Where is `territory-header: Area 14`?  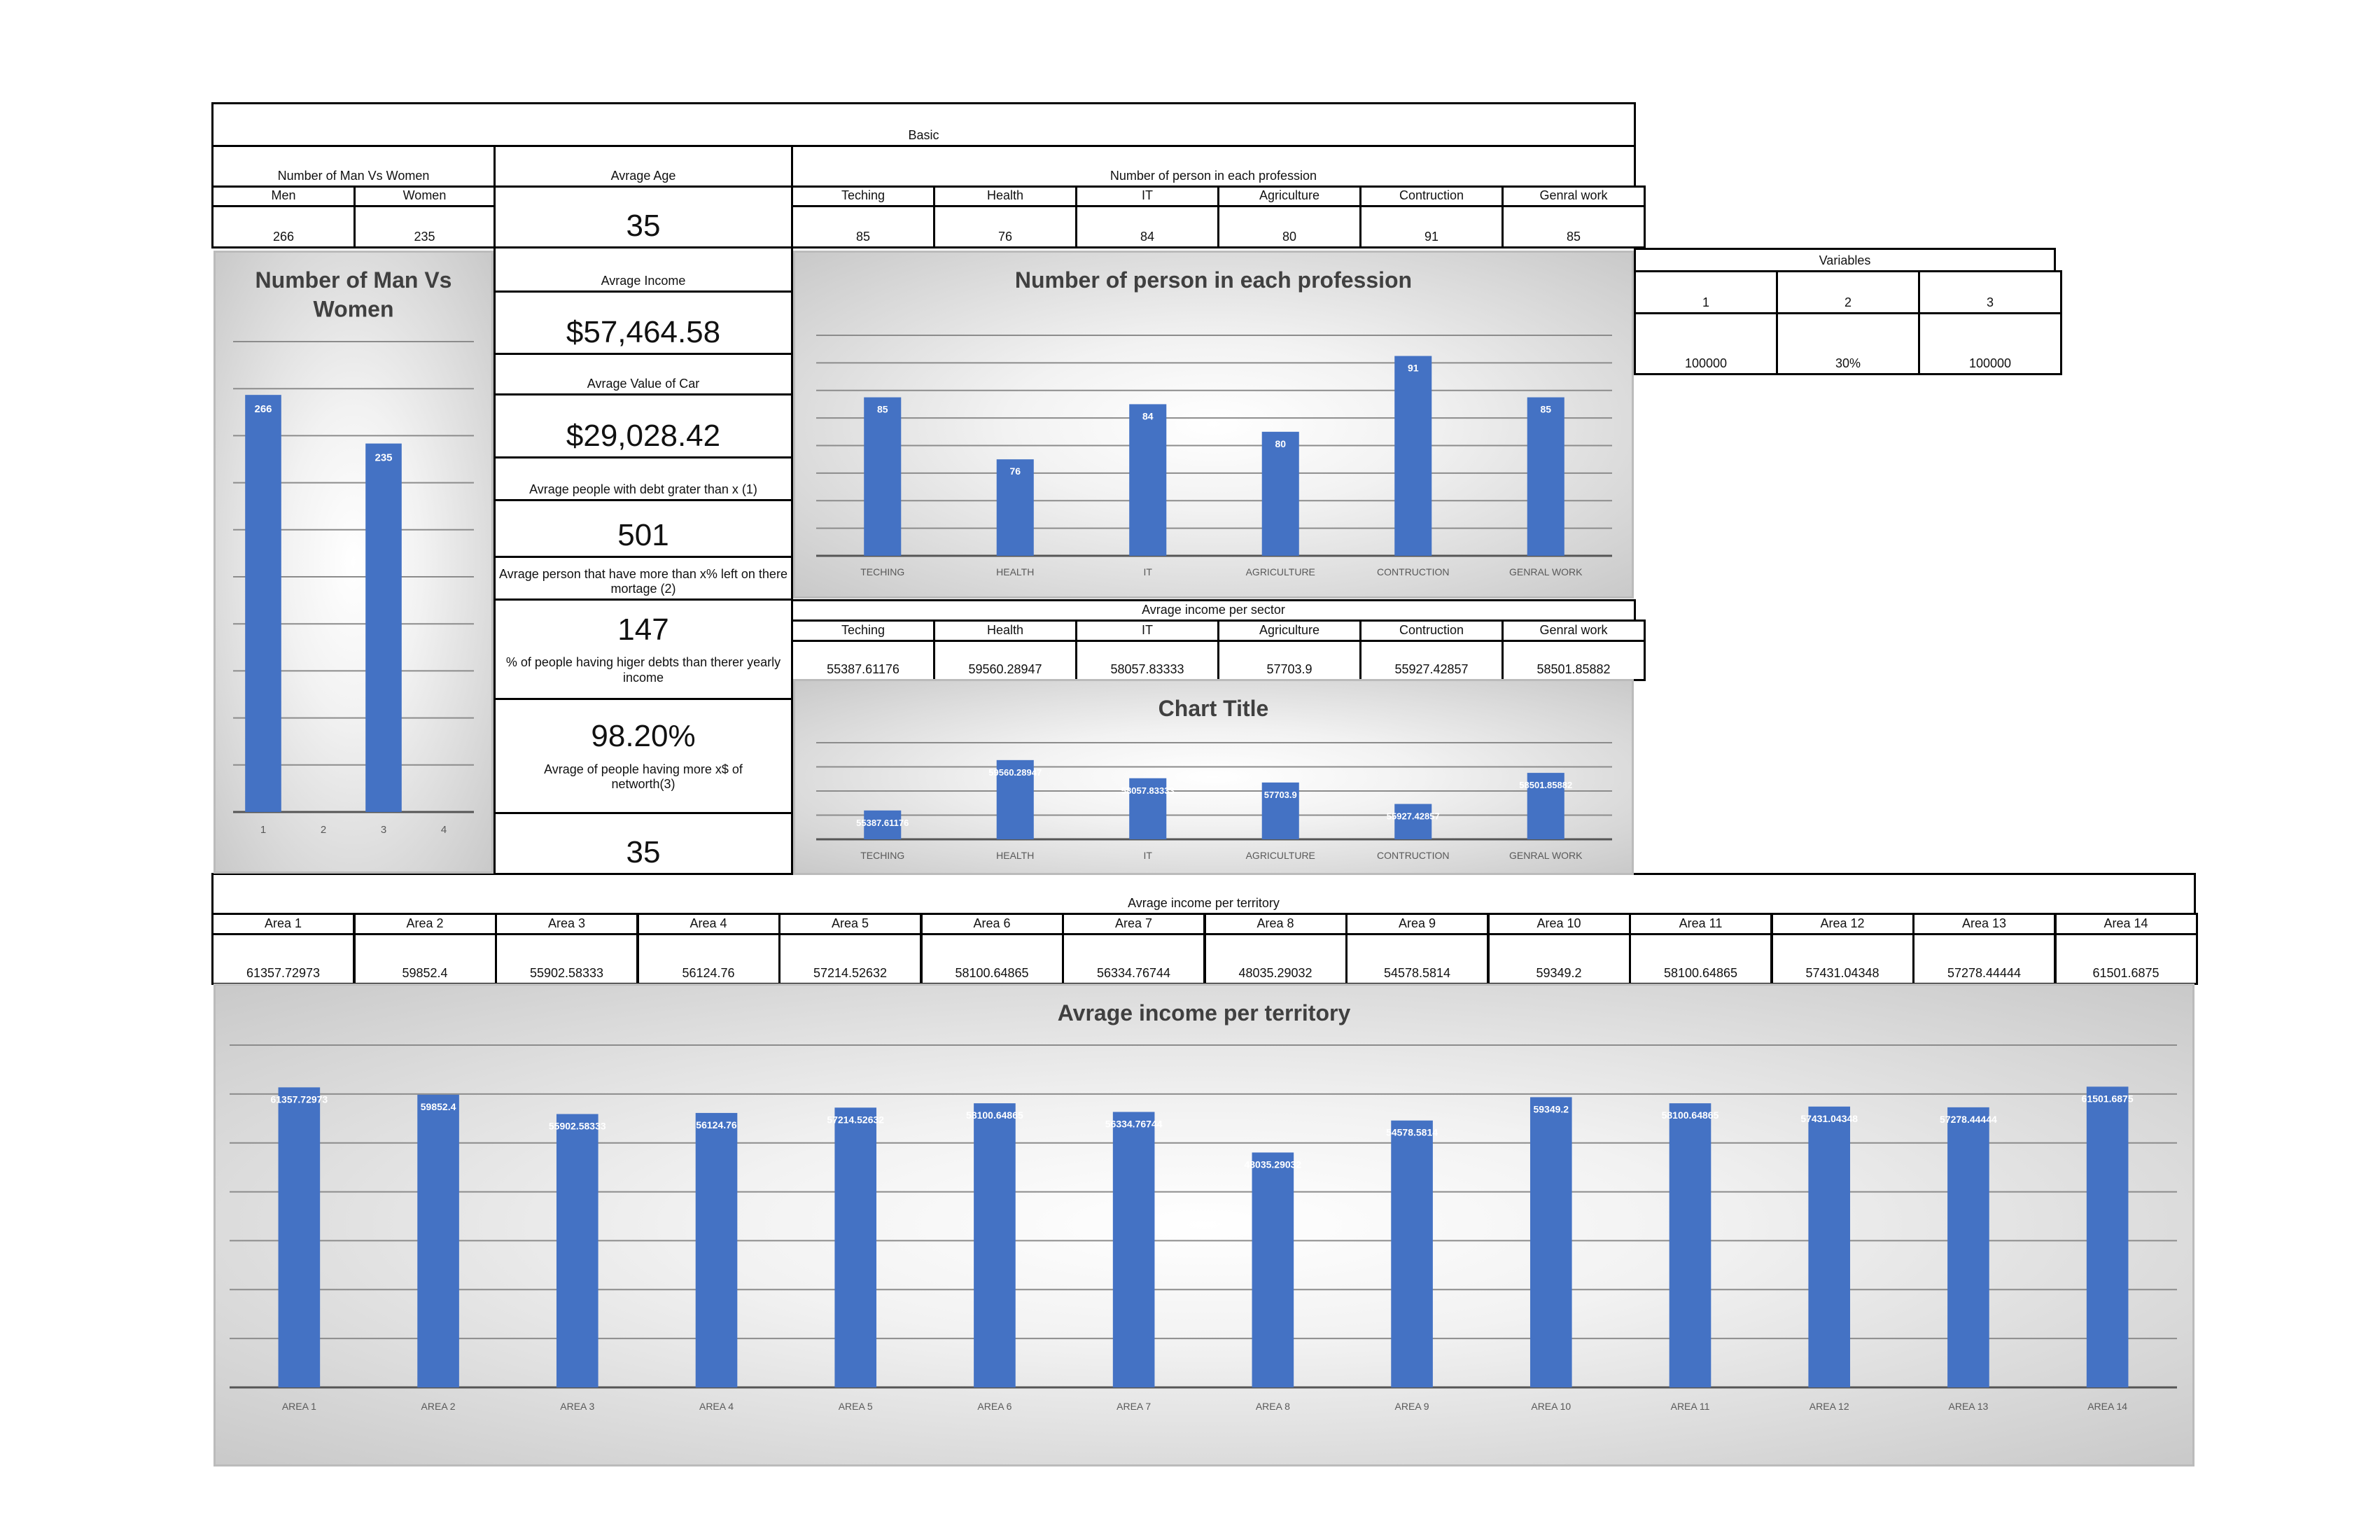
territory-header: Area 14 is located at coordinates (2126, 924).